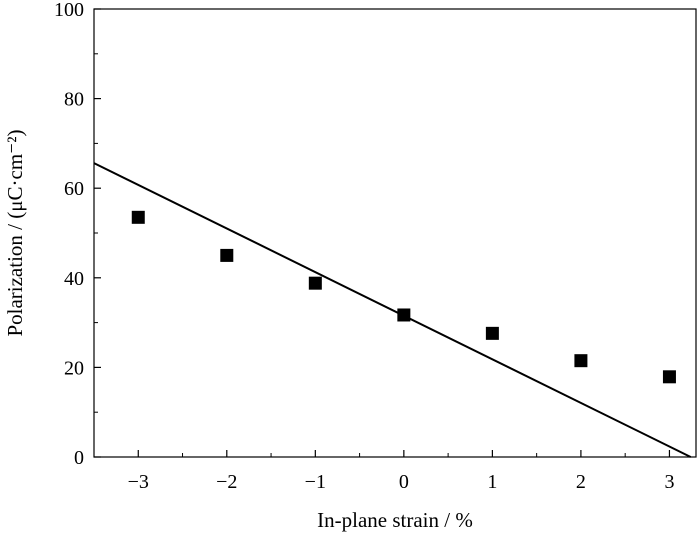 The image size is (700, 541). I want to click on y-axis-title: Polarization / (μC·cm⁻²), so click(15, 232).